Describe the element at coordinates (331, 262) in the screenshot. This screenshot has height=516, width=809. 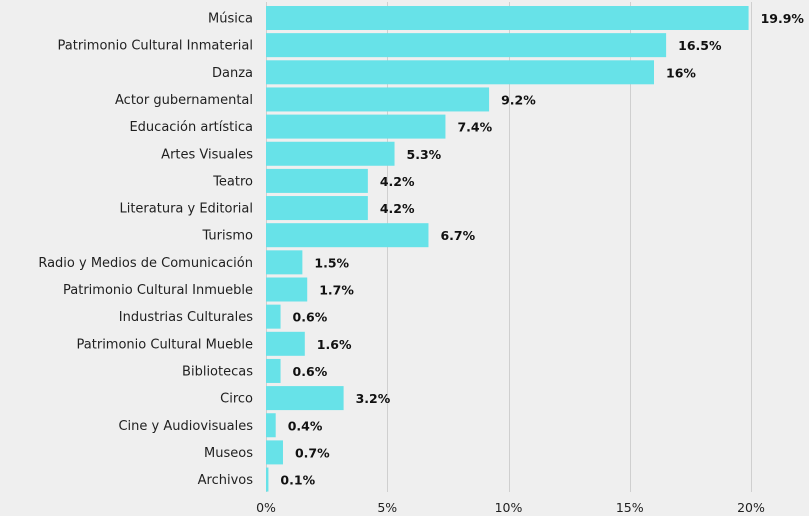
I see `value-label: 1.5%` at that location.